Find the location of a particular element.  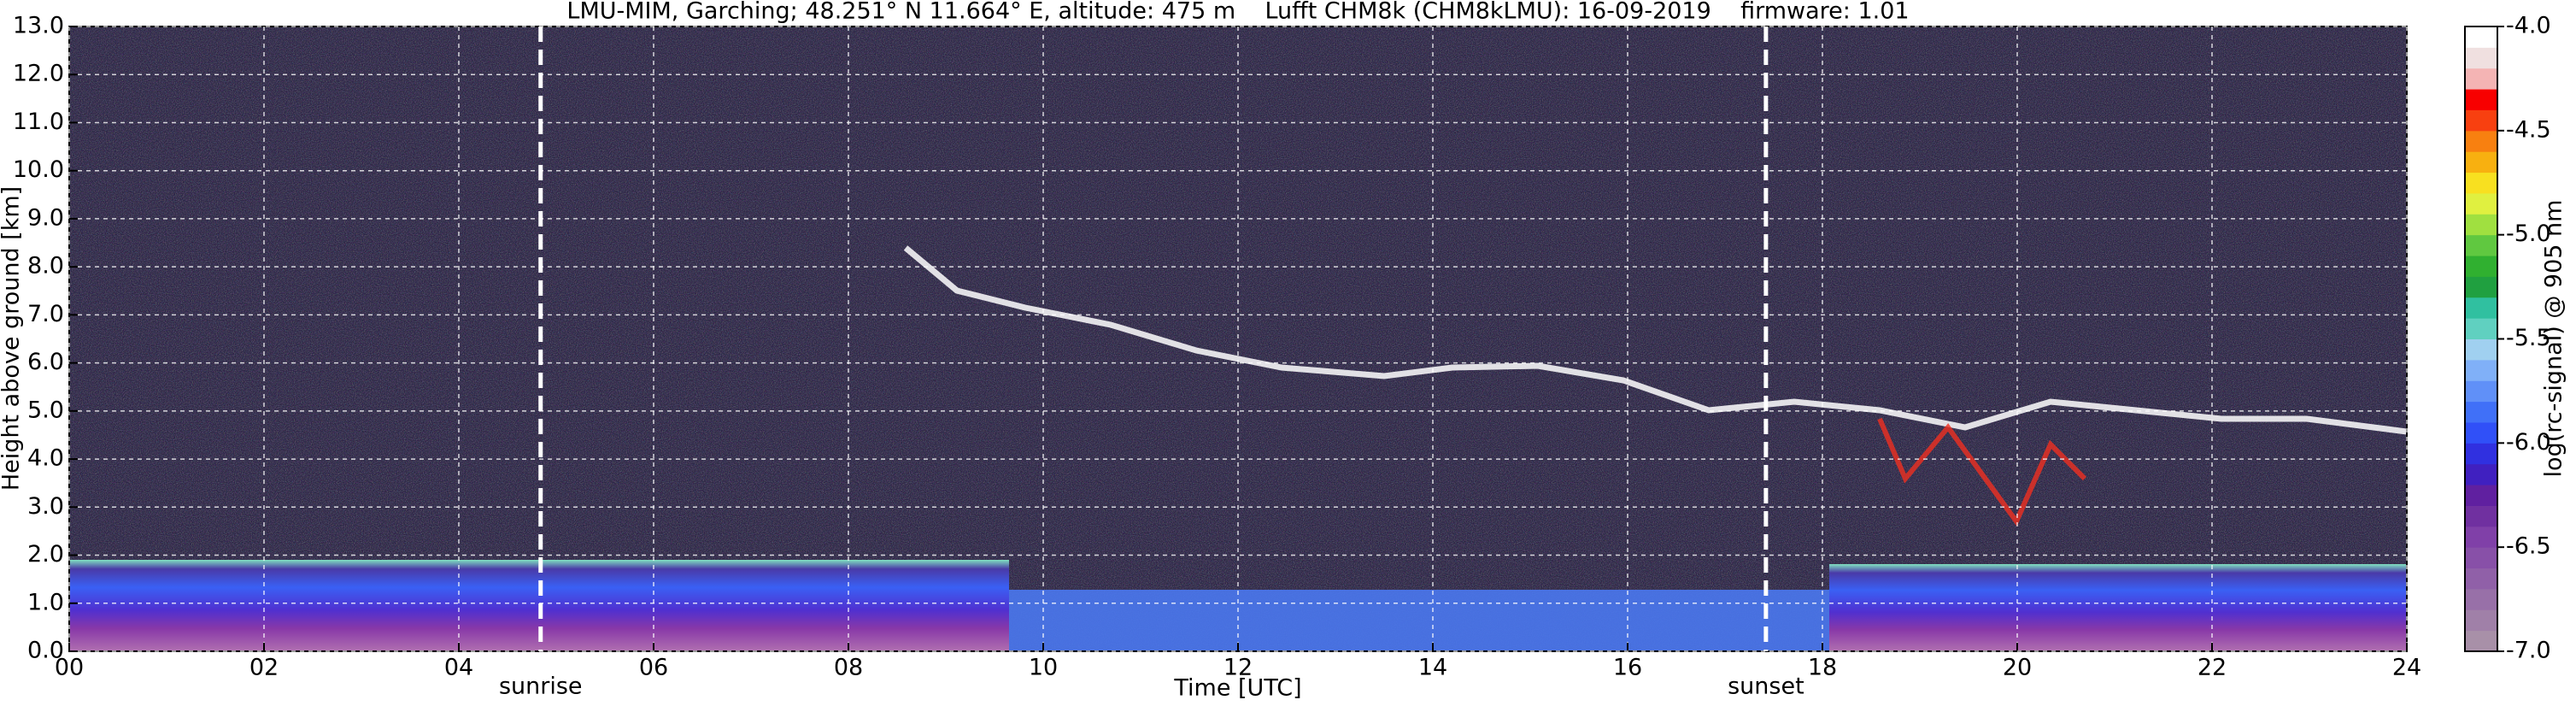

colorbar-tick-label: -7.0 is located at coordinates (2528, 651).